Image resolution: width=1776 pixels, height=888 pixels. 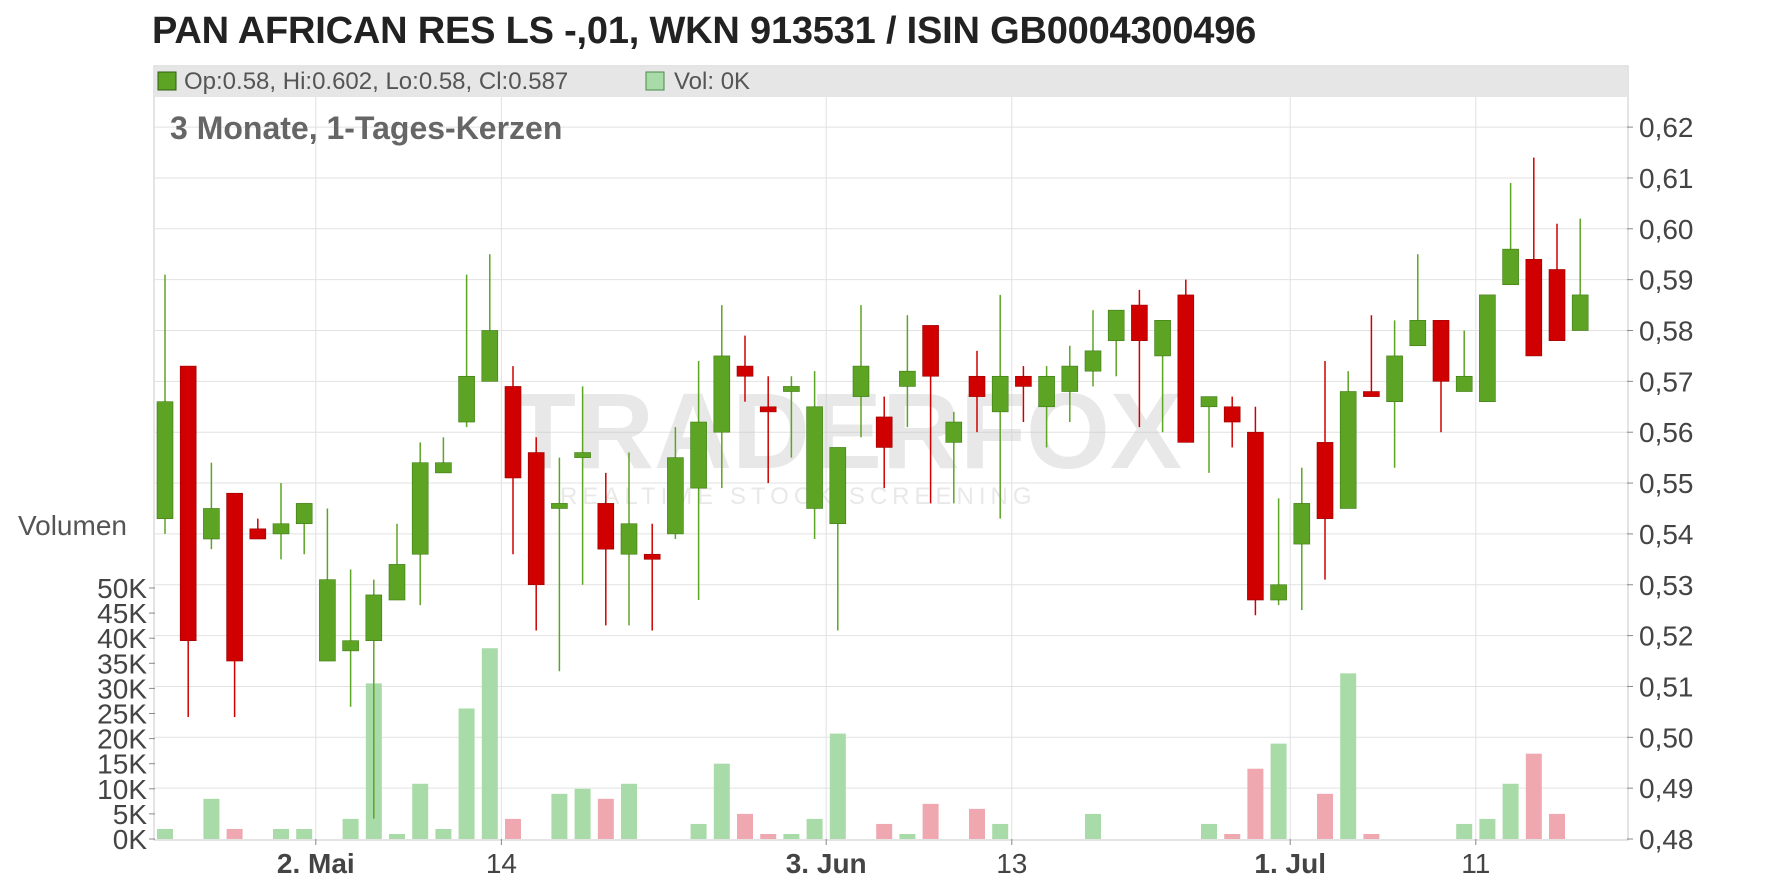 I want to click on price-tick-label: 0,59, so click(x=1666, y=280).